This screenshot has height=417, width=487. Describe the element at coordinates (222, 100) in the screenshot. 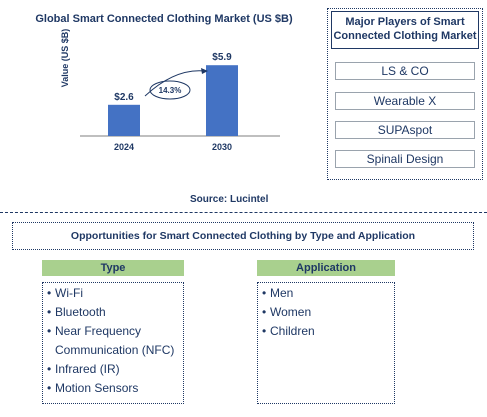

I see `bar-2030` at that location.